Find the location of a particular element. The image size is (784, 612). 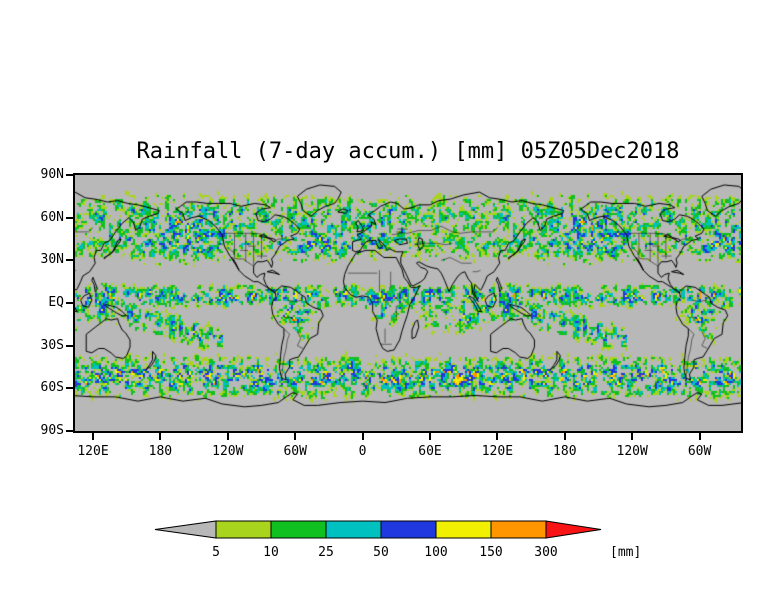

colorbar-tick-label: 150 is located at coordinates (490, 552).